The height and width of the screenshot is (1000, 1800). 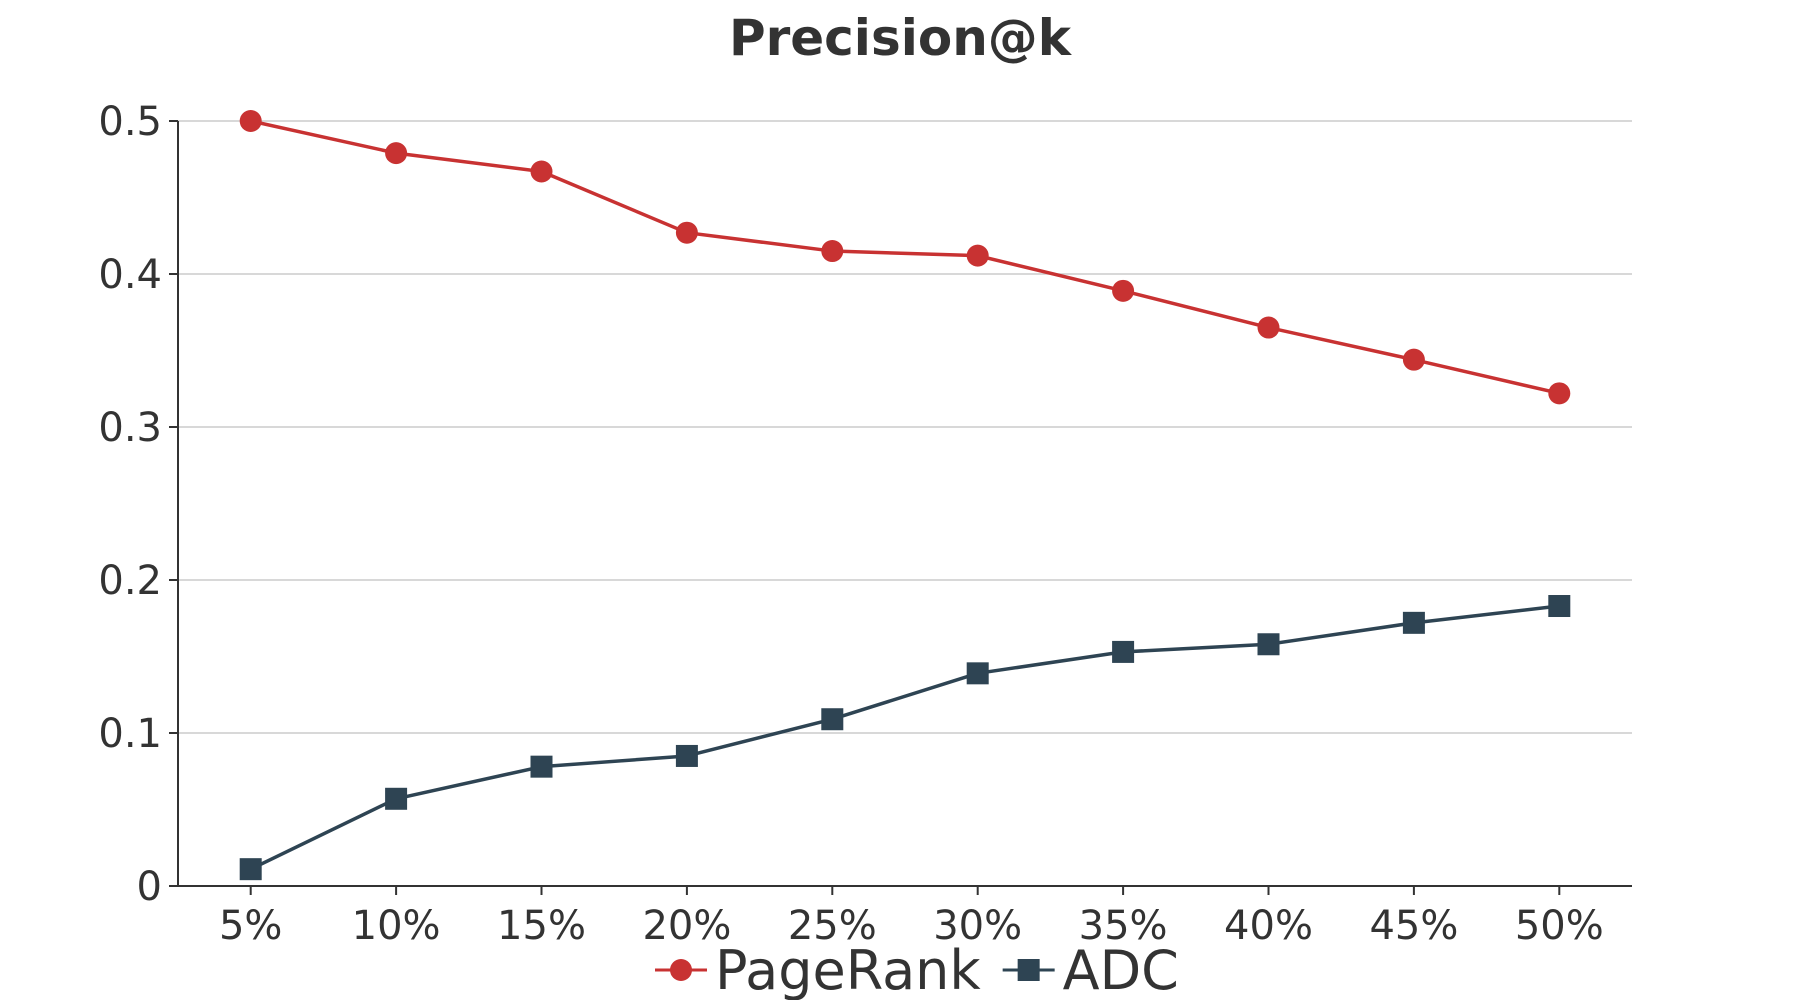 What do you see at coordinates (1268, 926) in the screenshot?
I see `x-tick-label: 40%` at bounding box center [1268, 926].